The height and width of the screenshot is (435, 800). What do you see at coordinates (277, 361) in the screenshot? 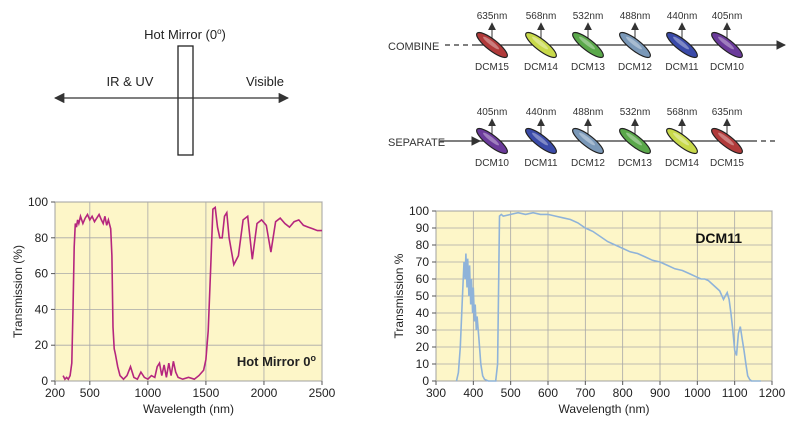
I see `hot-mirror-annotation: Hot Mirror 0o` at bounding box center [277, 361].